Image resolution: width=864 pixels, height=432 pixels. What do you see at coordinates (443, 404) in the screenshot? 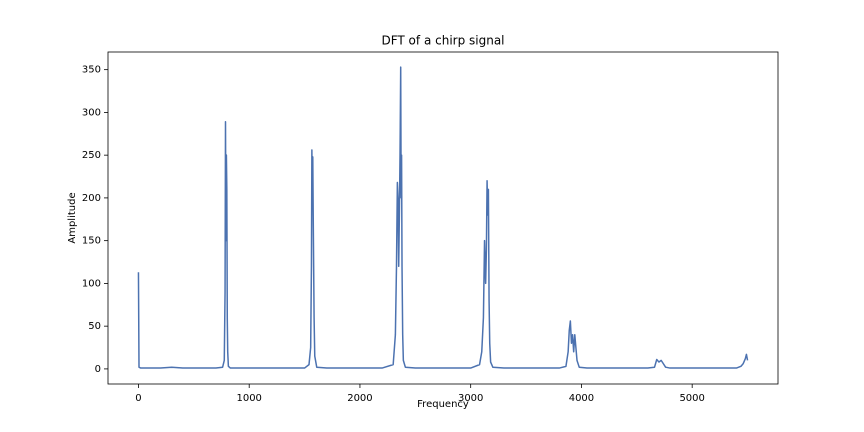
I see `x-axis-label: Frequency` at bounding box center [443, 404].